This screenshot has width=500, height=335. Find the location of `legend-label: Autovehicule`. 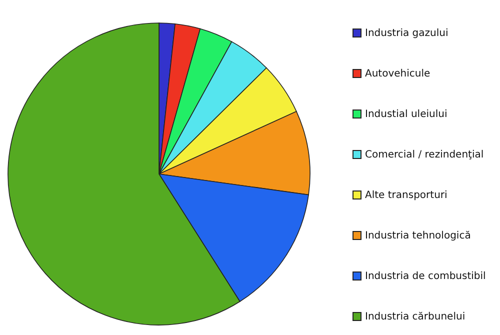

legend-label: Autovehicule is located at coordinates (397, 74).